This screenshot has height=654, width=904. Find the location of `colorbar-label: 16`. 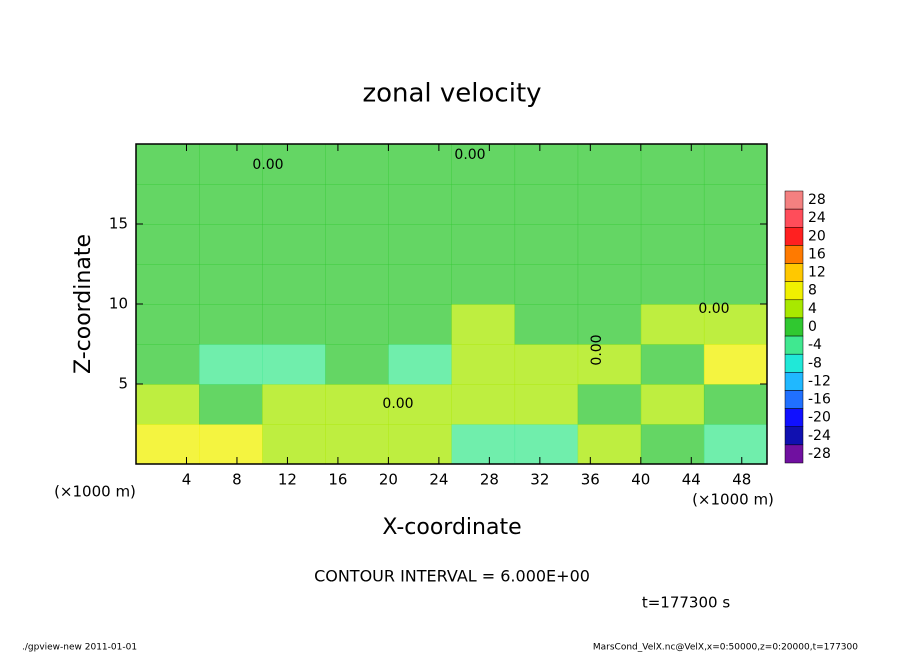

colorbar-label: 16 is located at coordinates (817, 254).